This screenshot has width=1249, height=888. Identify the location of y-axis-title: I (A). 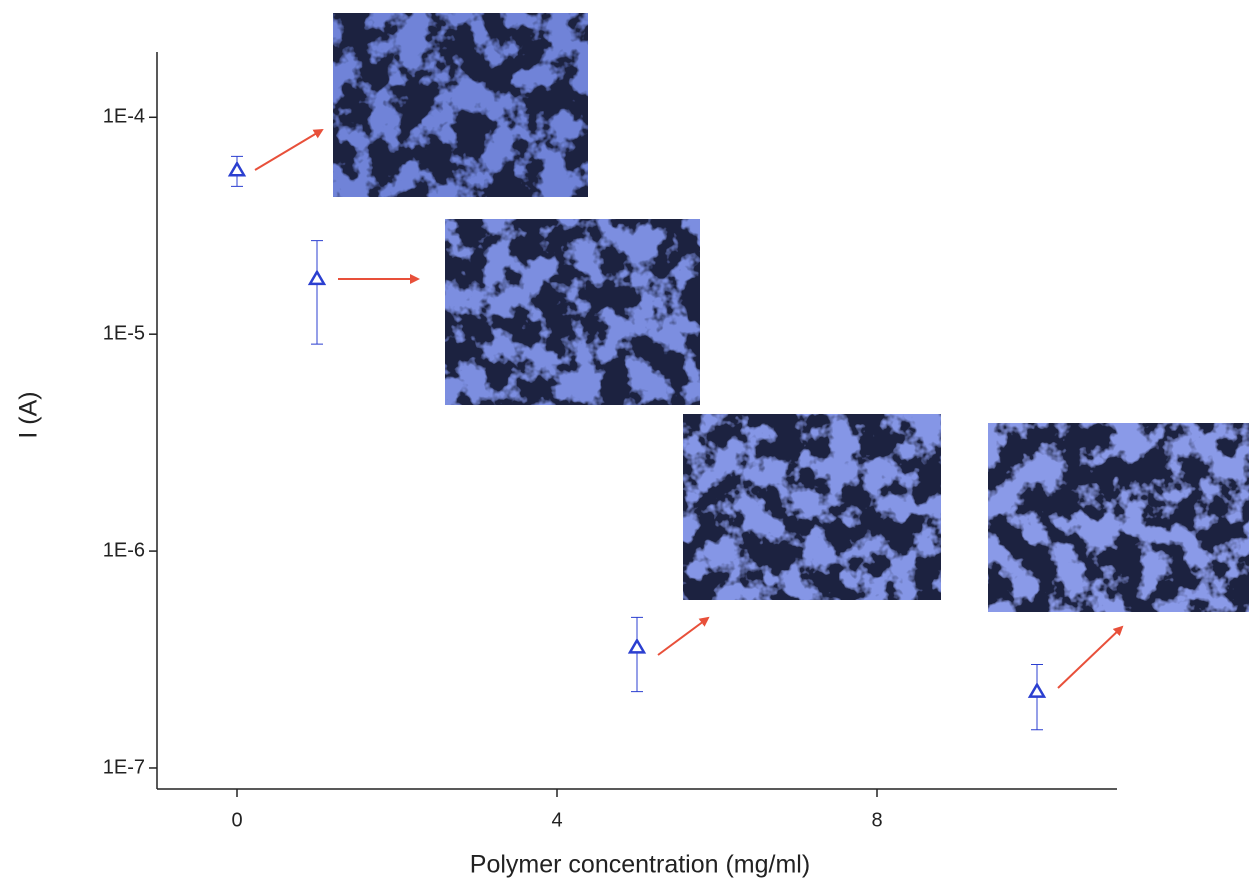
(29, 414).